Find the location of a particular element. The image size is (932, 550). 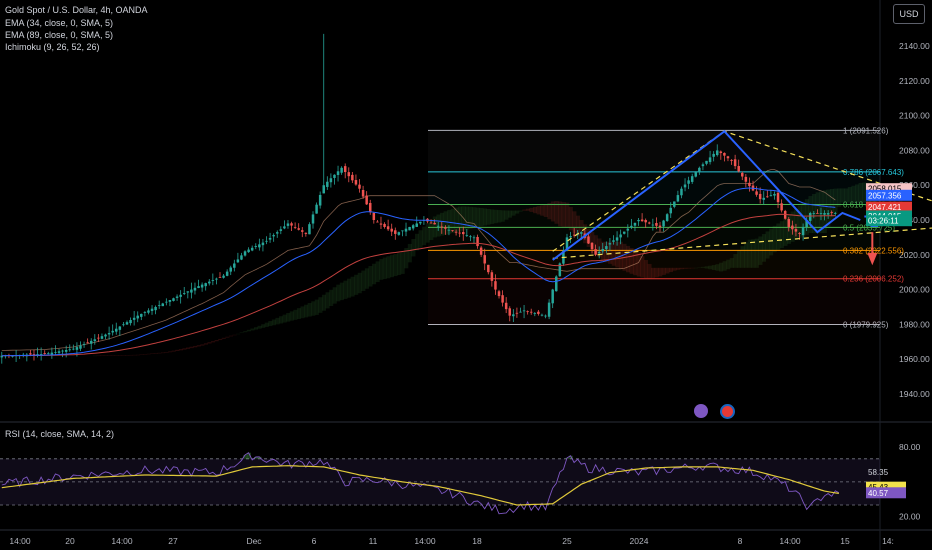

currency-selector: USD is located at coordinates (909, 14).